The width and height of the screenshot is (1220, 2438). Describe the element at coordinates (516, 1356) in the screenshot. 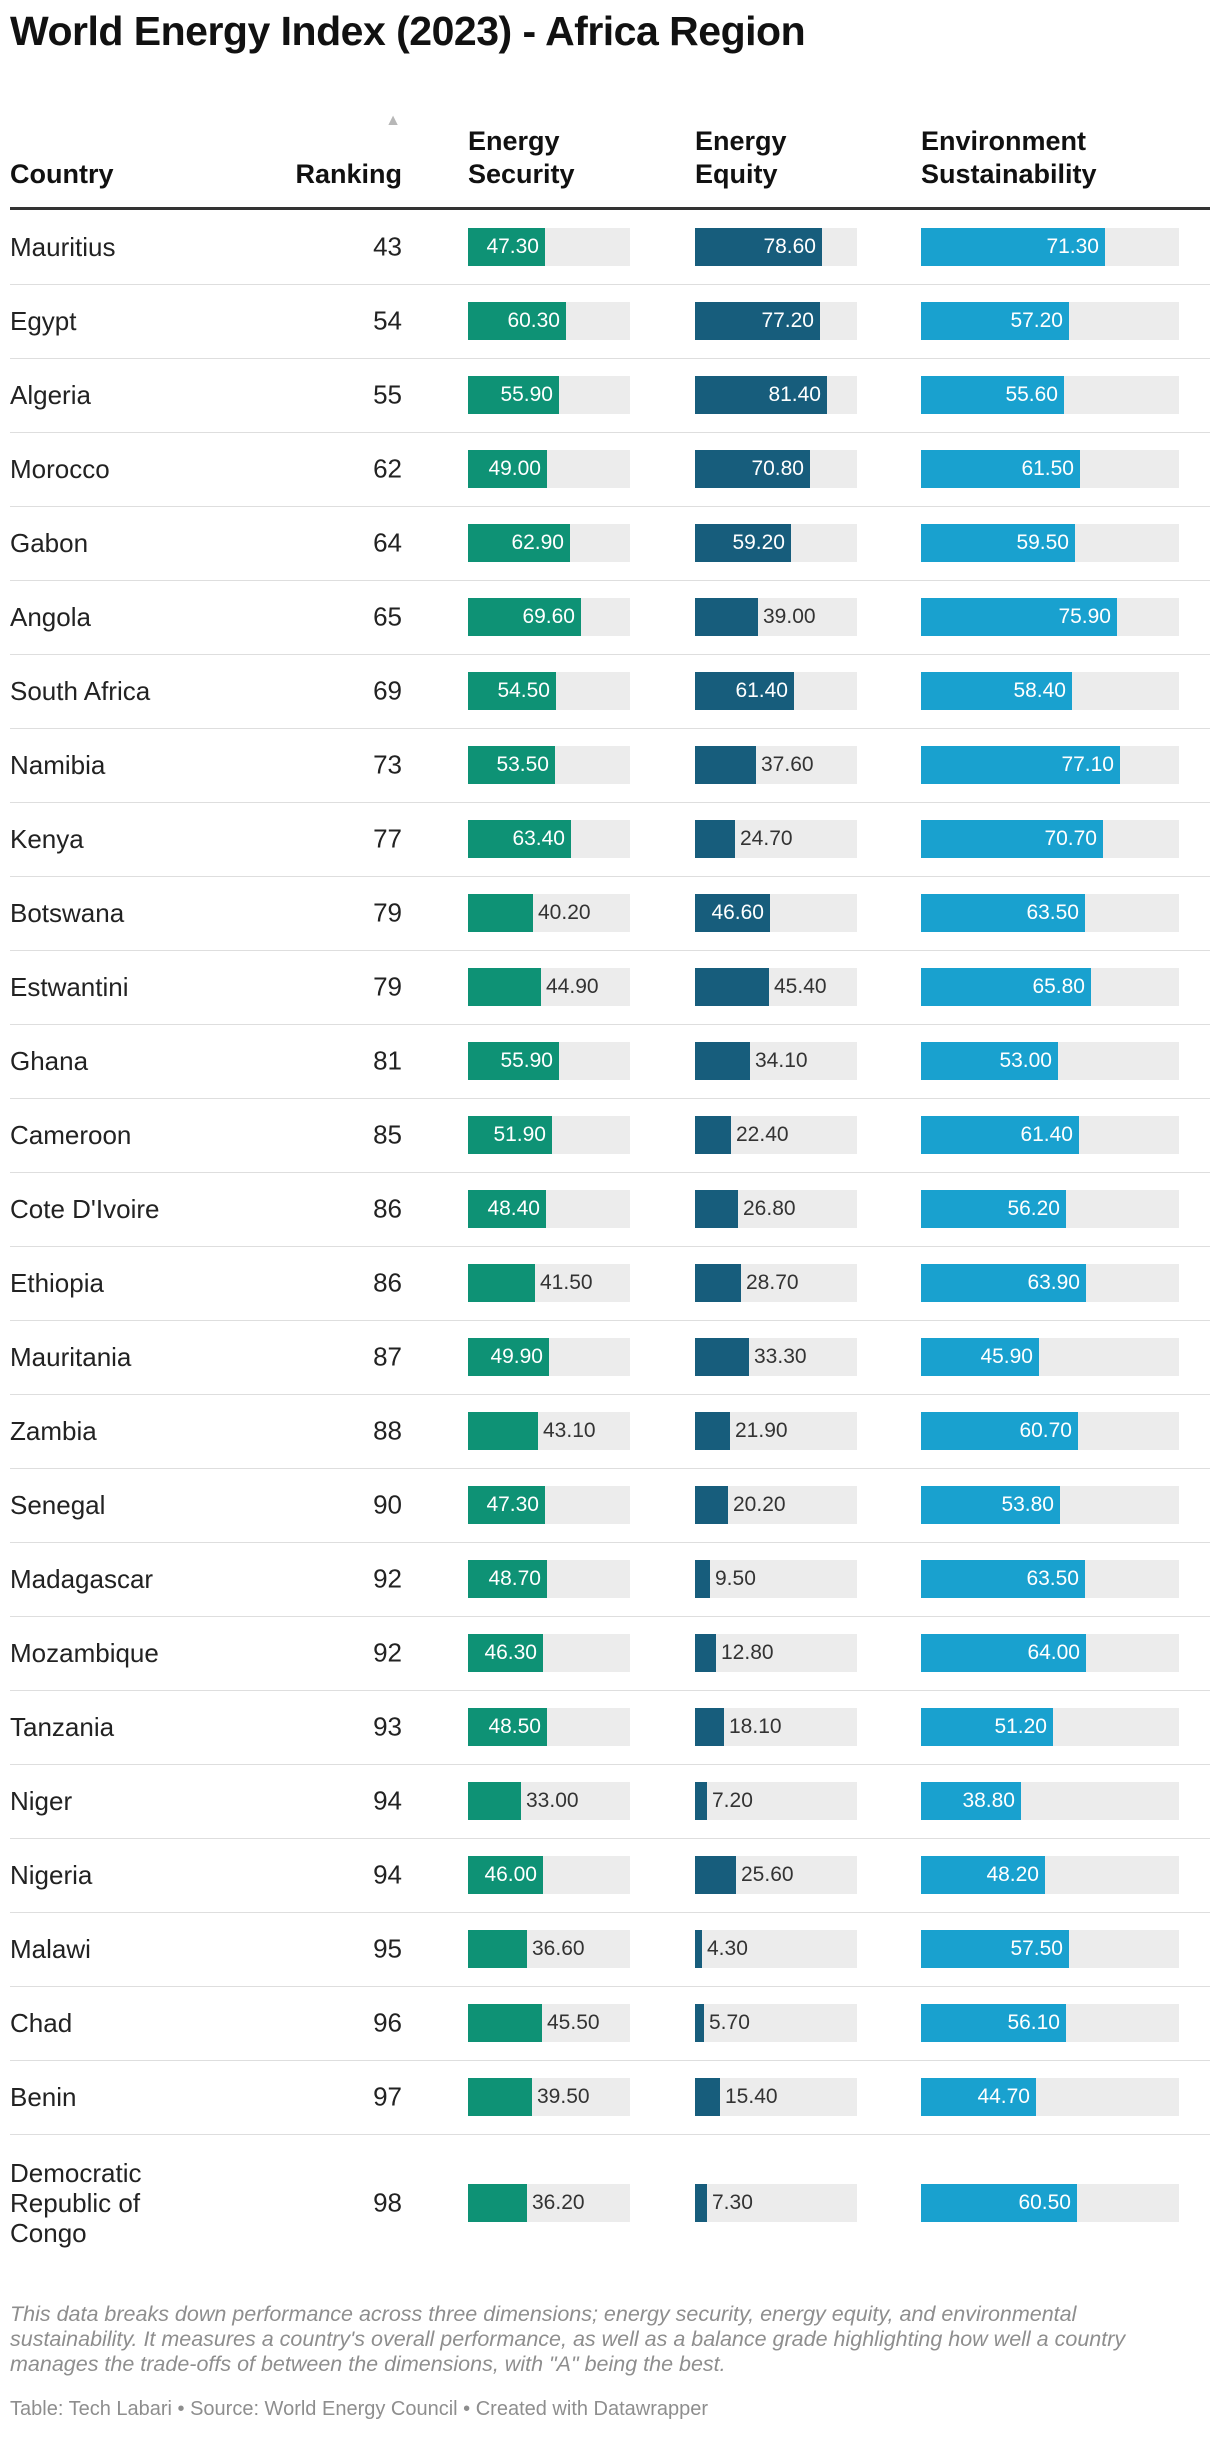

I see `security-value-label: 49.90` at that location.